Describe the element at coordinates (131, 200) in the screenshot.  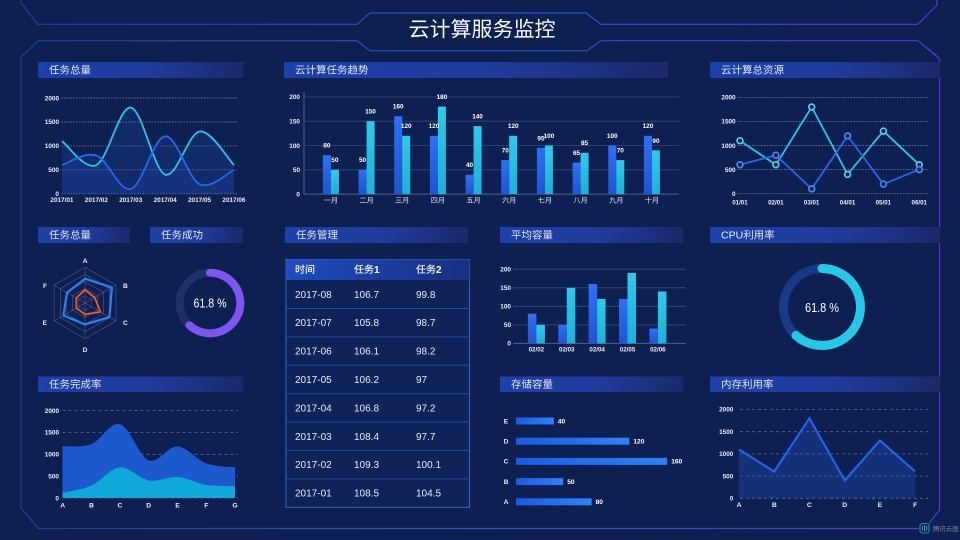
I see `svg-text: 2017/03` at that location.